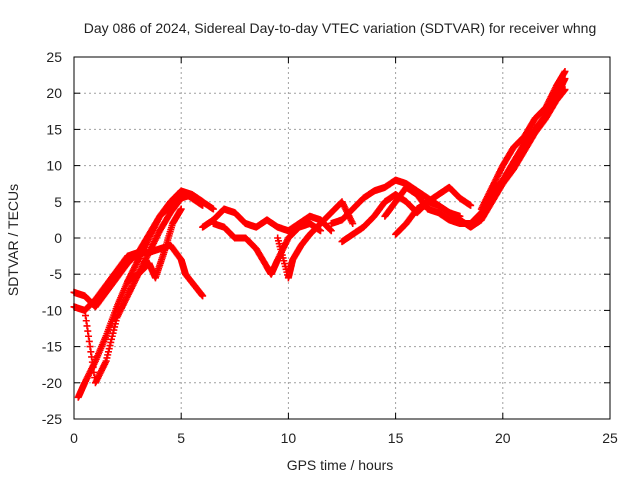  I want to click on y-tick-label: 0, so click(58, 238).